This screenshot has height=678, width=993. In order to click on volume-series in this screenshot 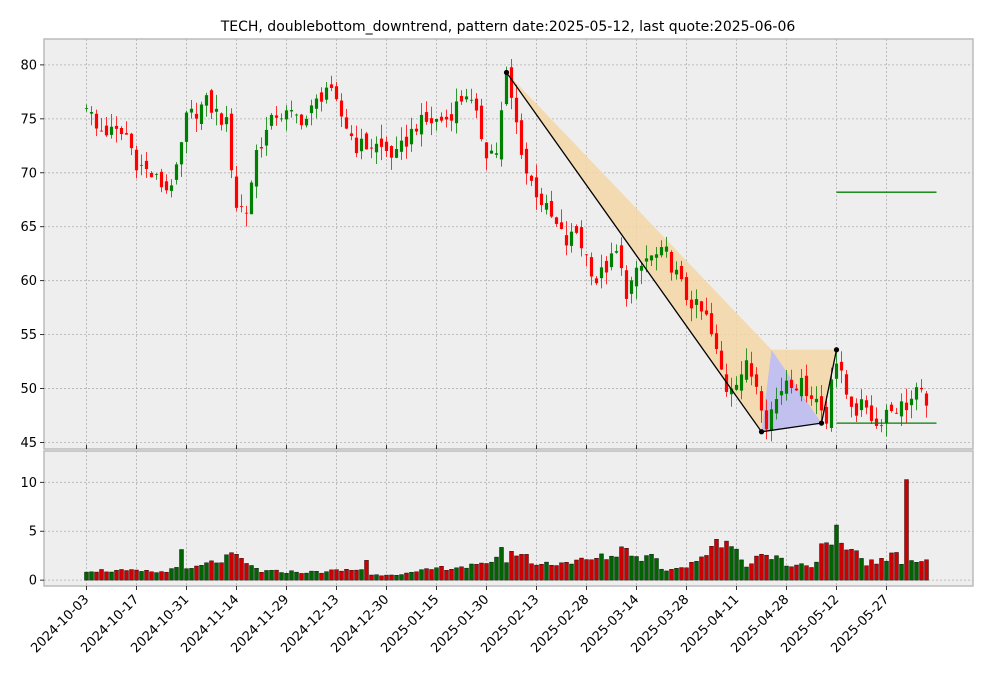, I will do `click(506, 530)`.